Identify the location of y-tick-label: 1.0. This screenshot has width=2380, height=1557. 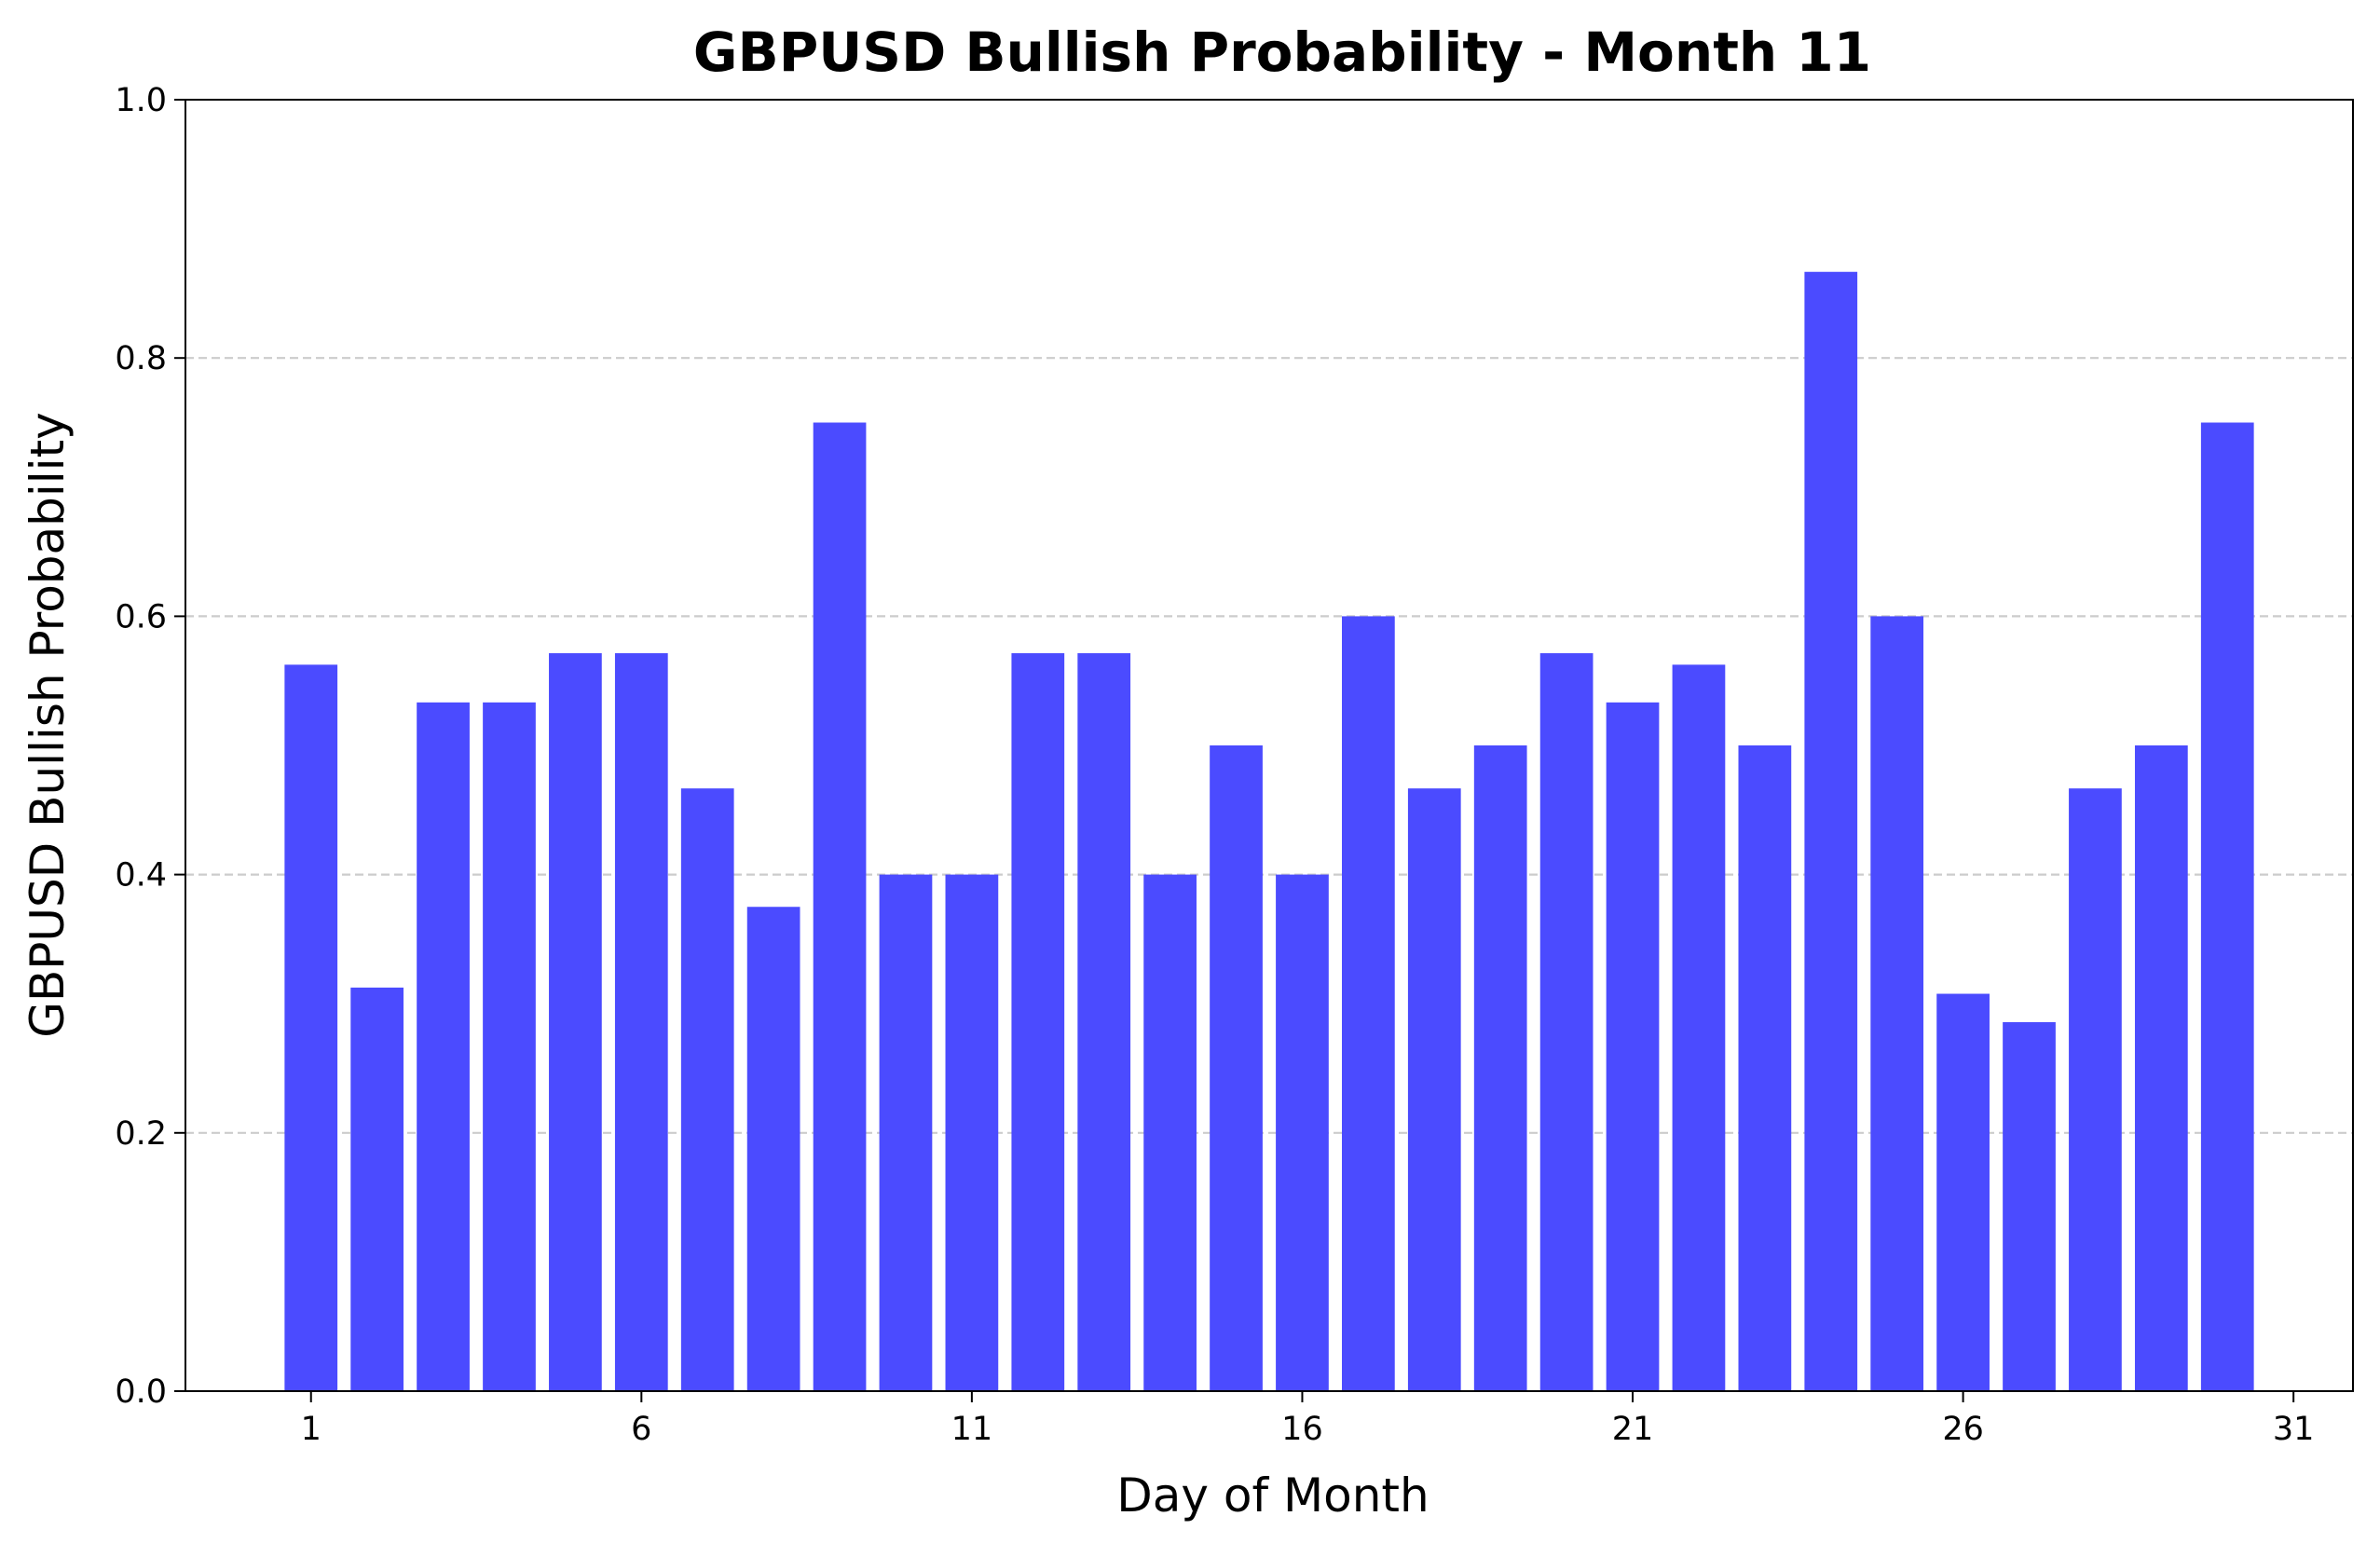
(141, 100).